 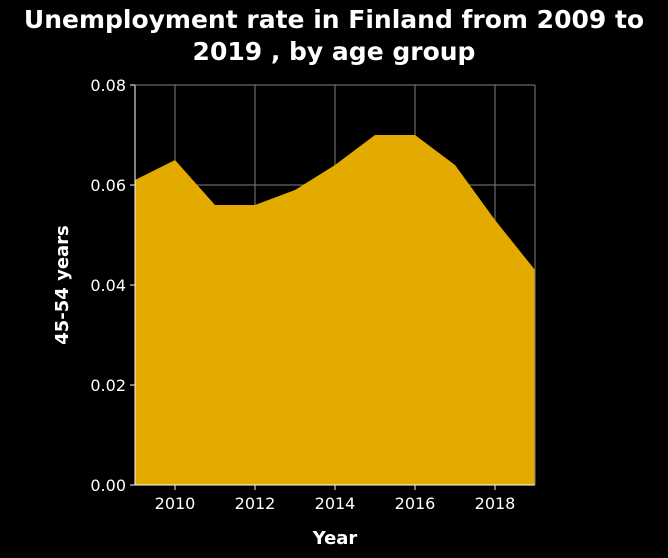 What do you see at coordinates (108, 185) in the screenshot?
I see `y-tick-label: 0.06` at bounding box center [108, 185].